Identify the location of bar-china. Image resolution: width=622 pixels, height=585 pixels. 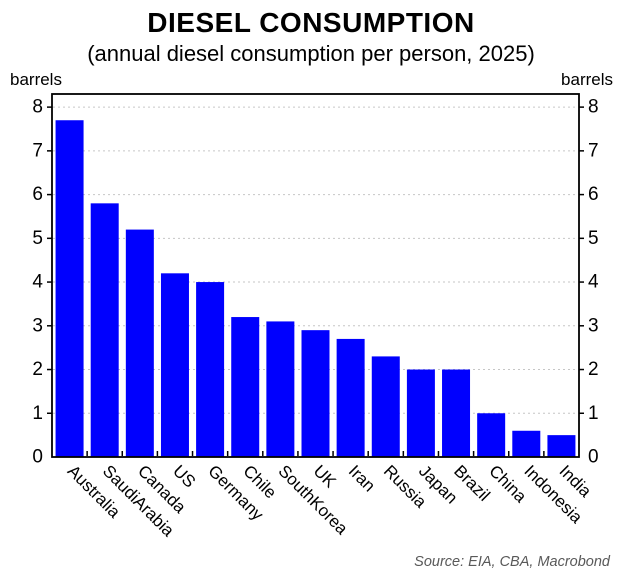
(491, 435).